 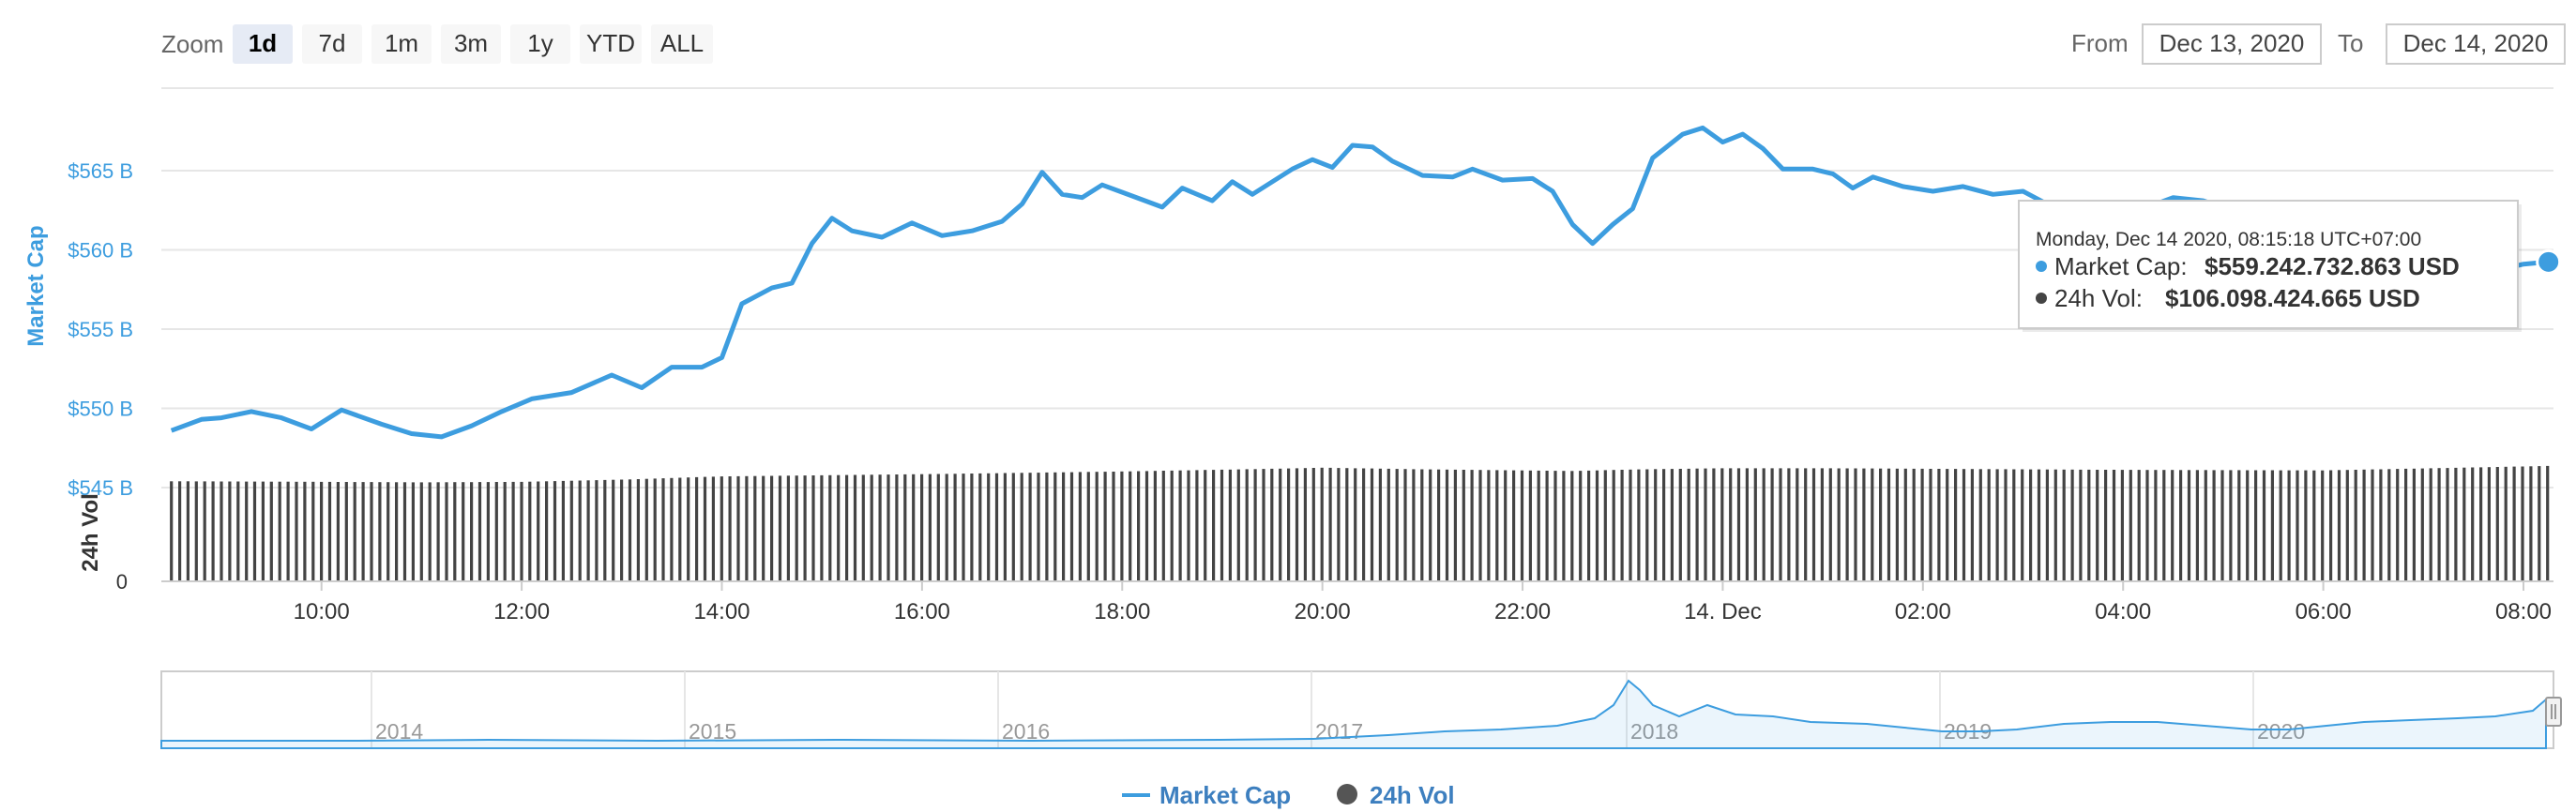 I want to click on x-tick-label: 08:00, so click(x=2523, y=611).